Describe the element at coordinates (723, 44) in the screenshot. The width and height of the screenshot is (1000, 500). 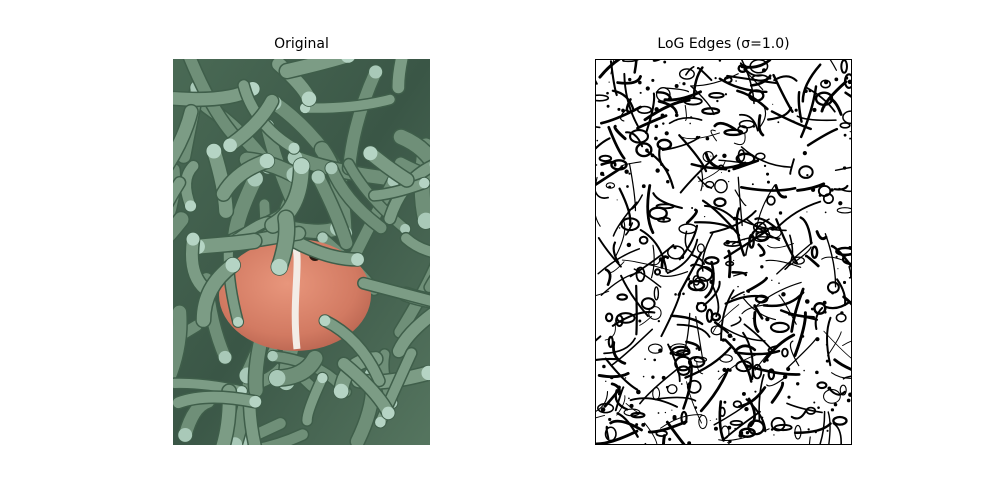
I see `log-edges-title: LoG Edges (σ=1.0)` at that location.